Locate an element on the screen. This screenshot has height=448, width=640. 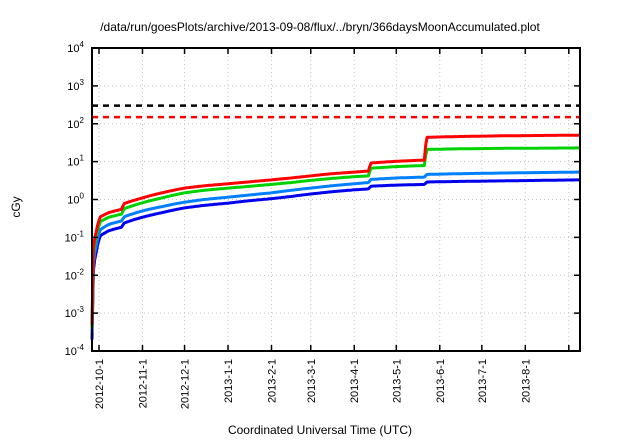
x-tick-label: 2013-8-1 is located at coordinates (526, 381).